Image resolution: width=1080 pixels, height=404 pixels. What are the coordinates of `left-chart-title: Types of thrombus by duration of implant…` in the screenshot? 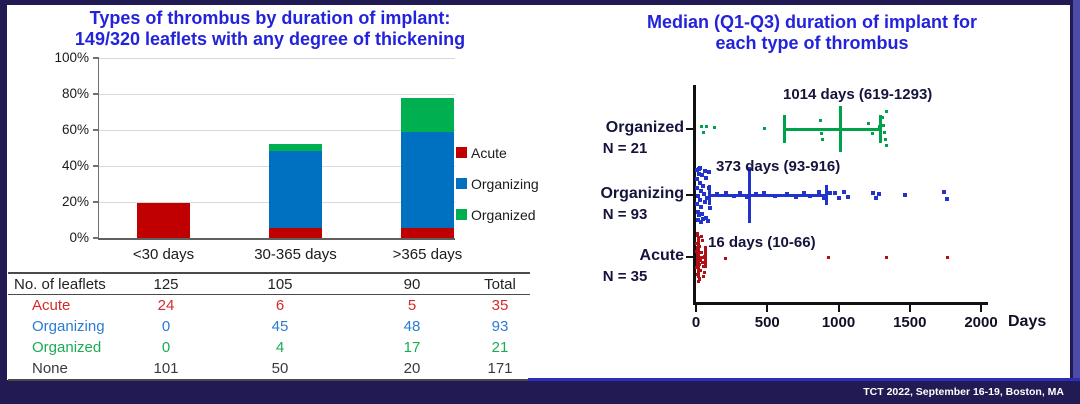 It's located at (270, 29).